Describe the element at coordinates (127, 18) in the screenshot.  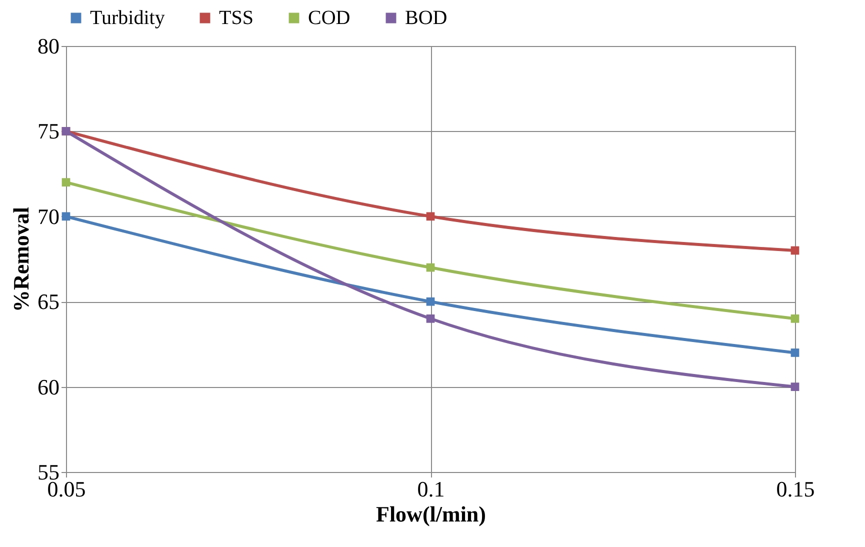
I see `legend-label: Turbidity` at that location.